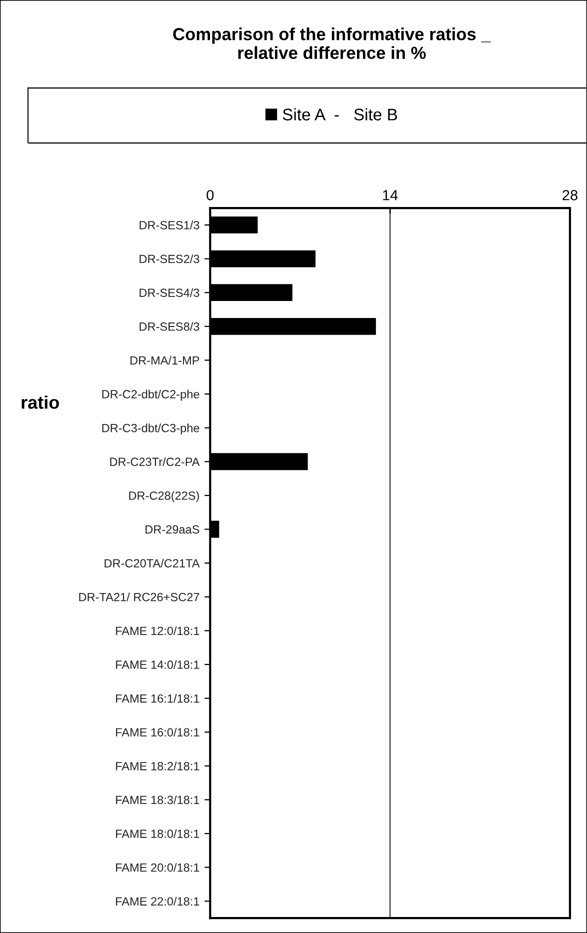 This screenshot has width=587, height=933. I want to click on chart-title: Comparison of the informative ratios _ relative difference in %, so click(332, 44).